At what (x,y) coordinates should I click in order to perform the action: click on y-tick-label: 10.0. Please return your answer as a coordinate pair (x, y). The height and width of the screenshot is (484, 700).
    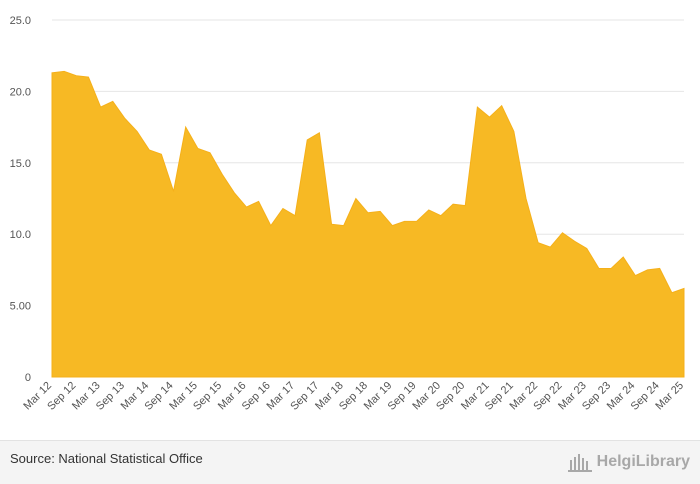
    Looking at the image, I should click on (20, 235).